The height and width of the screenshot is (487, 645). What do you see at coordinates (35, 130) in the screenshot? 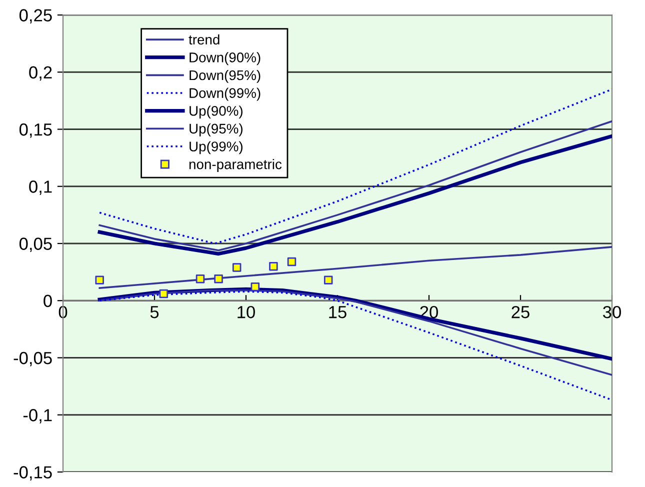
I see `y-tick-label: 0,15` at bounding box center [35, 130].